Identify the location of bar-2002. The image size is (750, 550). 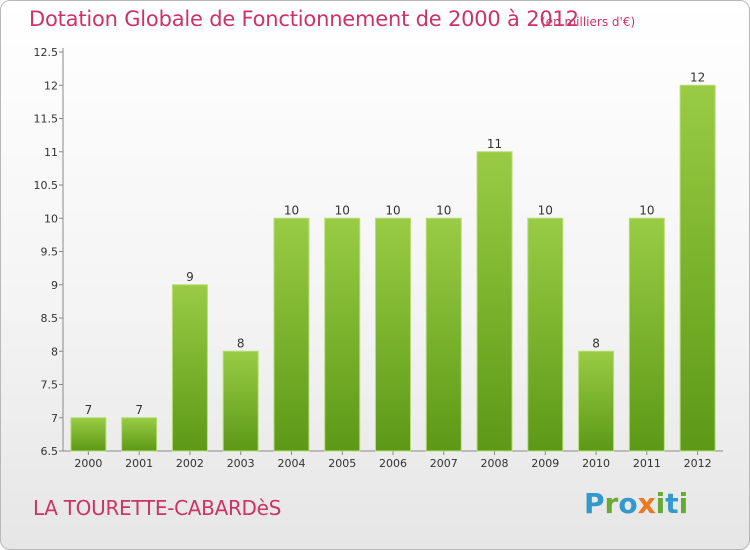
(189, 368).